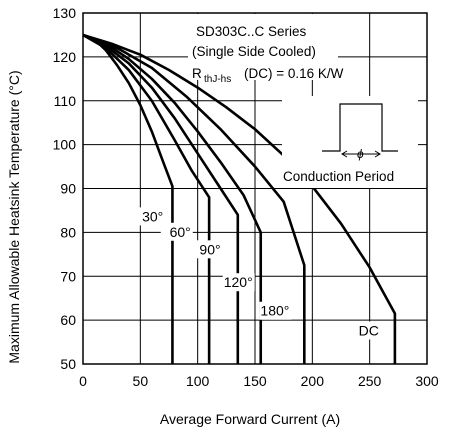 The width and height of the screenshot is (449, 434). I want to click on y-tick-label: 130, so click(65, 13).